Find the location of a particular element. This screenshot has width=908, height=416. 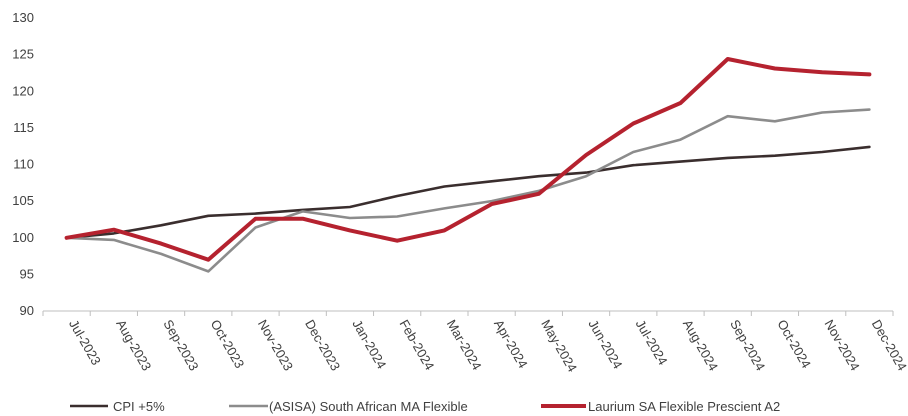

y-tick-label: 105 is located at coordinates (23, 200).